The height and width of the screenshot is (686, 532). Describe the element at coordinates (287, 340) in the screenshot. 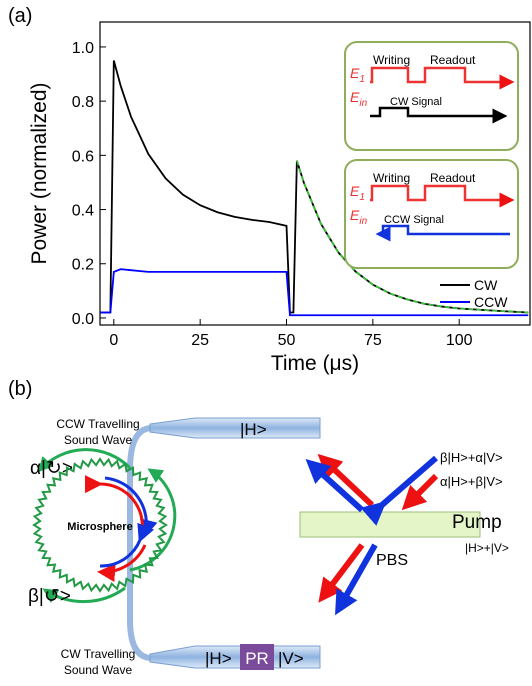

I see `x-tick-label: 50` at that location.